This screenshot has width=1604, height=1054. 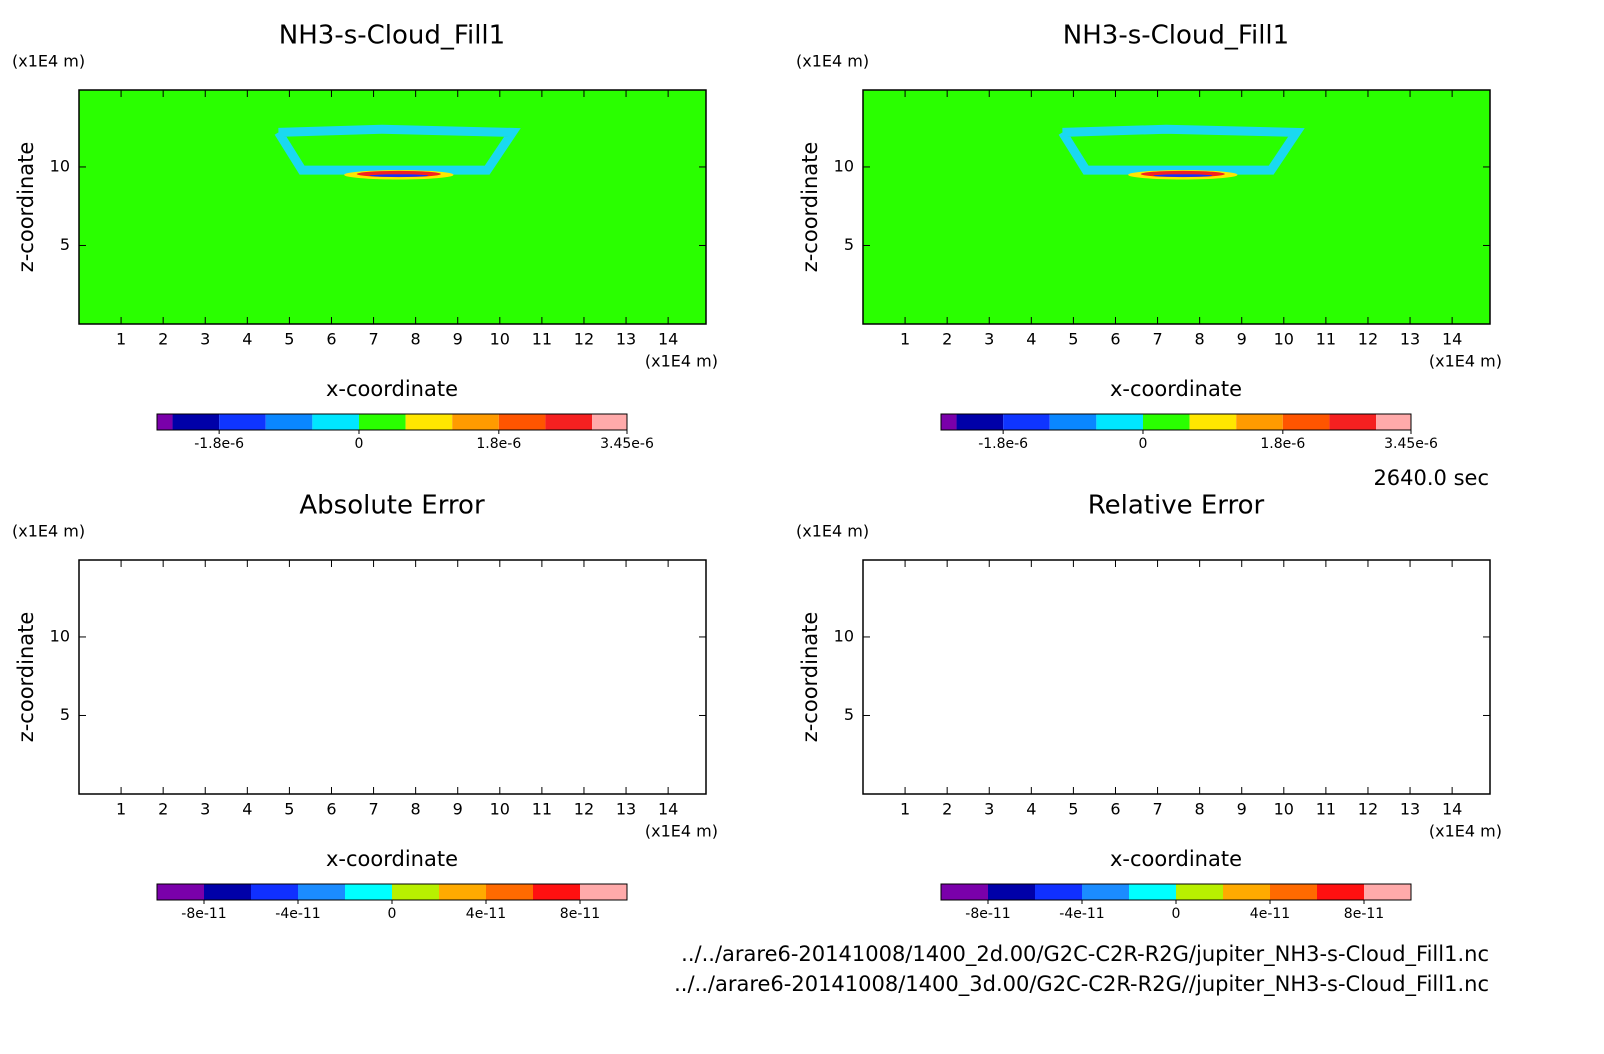 What do you see at coordinates (1183, 175) in the screenshot?
I see `contour-region` at bounding box center [1183, 175].